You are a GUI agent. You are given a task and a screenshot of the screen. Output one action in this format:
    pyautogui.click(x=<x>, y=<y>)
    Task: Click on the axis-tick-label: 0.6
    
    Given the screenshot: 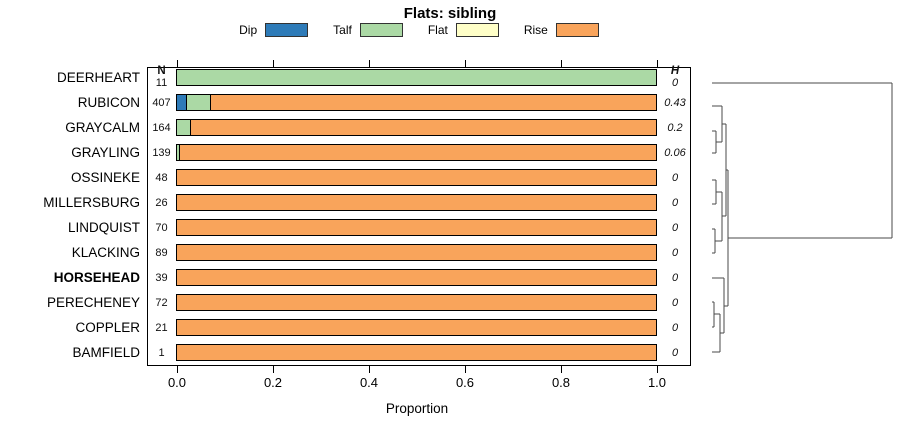 What is the action you would take?
    pyautogui.click(x=465, y=382)
    